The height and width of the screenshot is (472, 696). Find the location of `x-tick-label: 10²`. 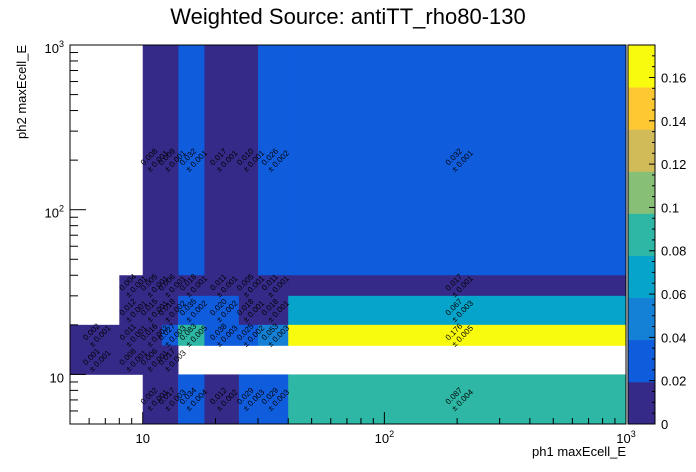

x-tick-label: 10² is located at coordinates (384, 437).